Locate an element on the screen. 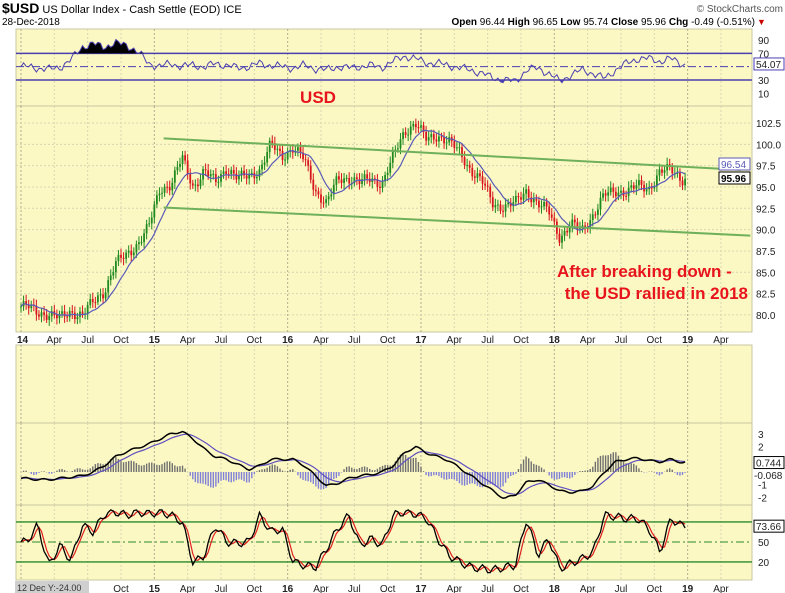 The image size is (785, 593). close-value-label: 95.96 is located at coordinates (733, 179).